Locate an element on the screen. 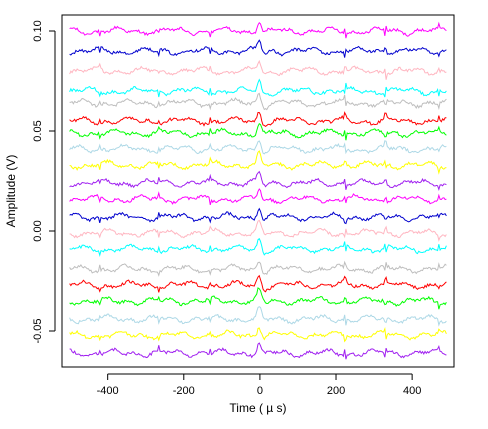 Image resolution: width=488 pixels, height=429 pixels. x-axis: -400 -200 0 200 400 is located at coordinates (259, 385).